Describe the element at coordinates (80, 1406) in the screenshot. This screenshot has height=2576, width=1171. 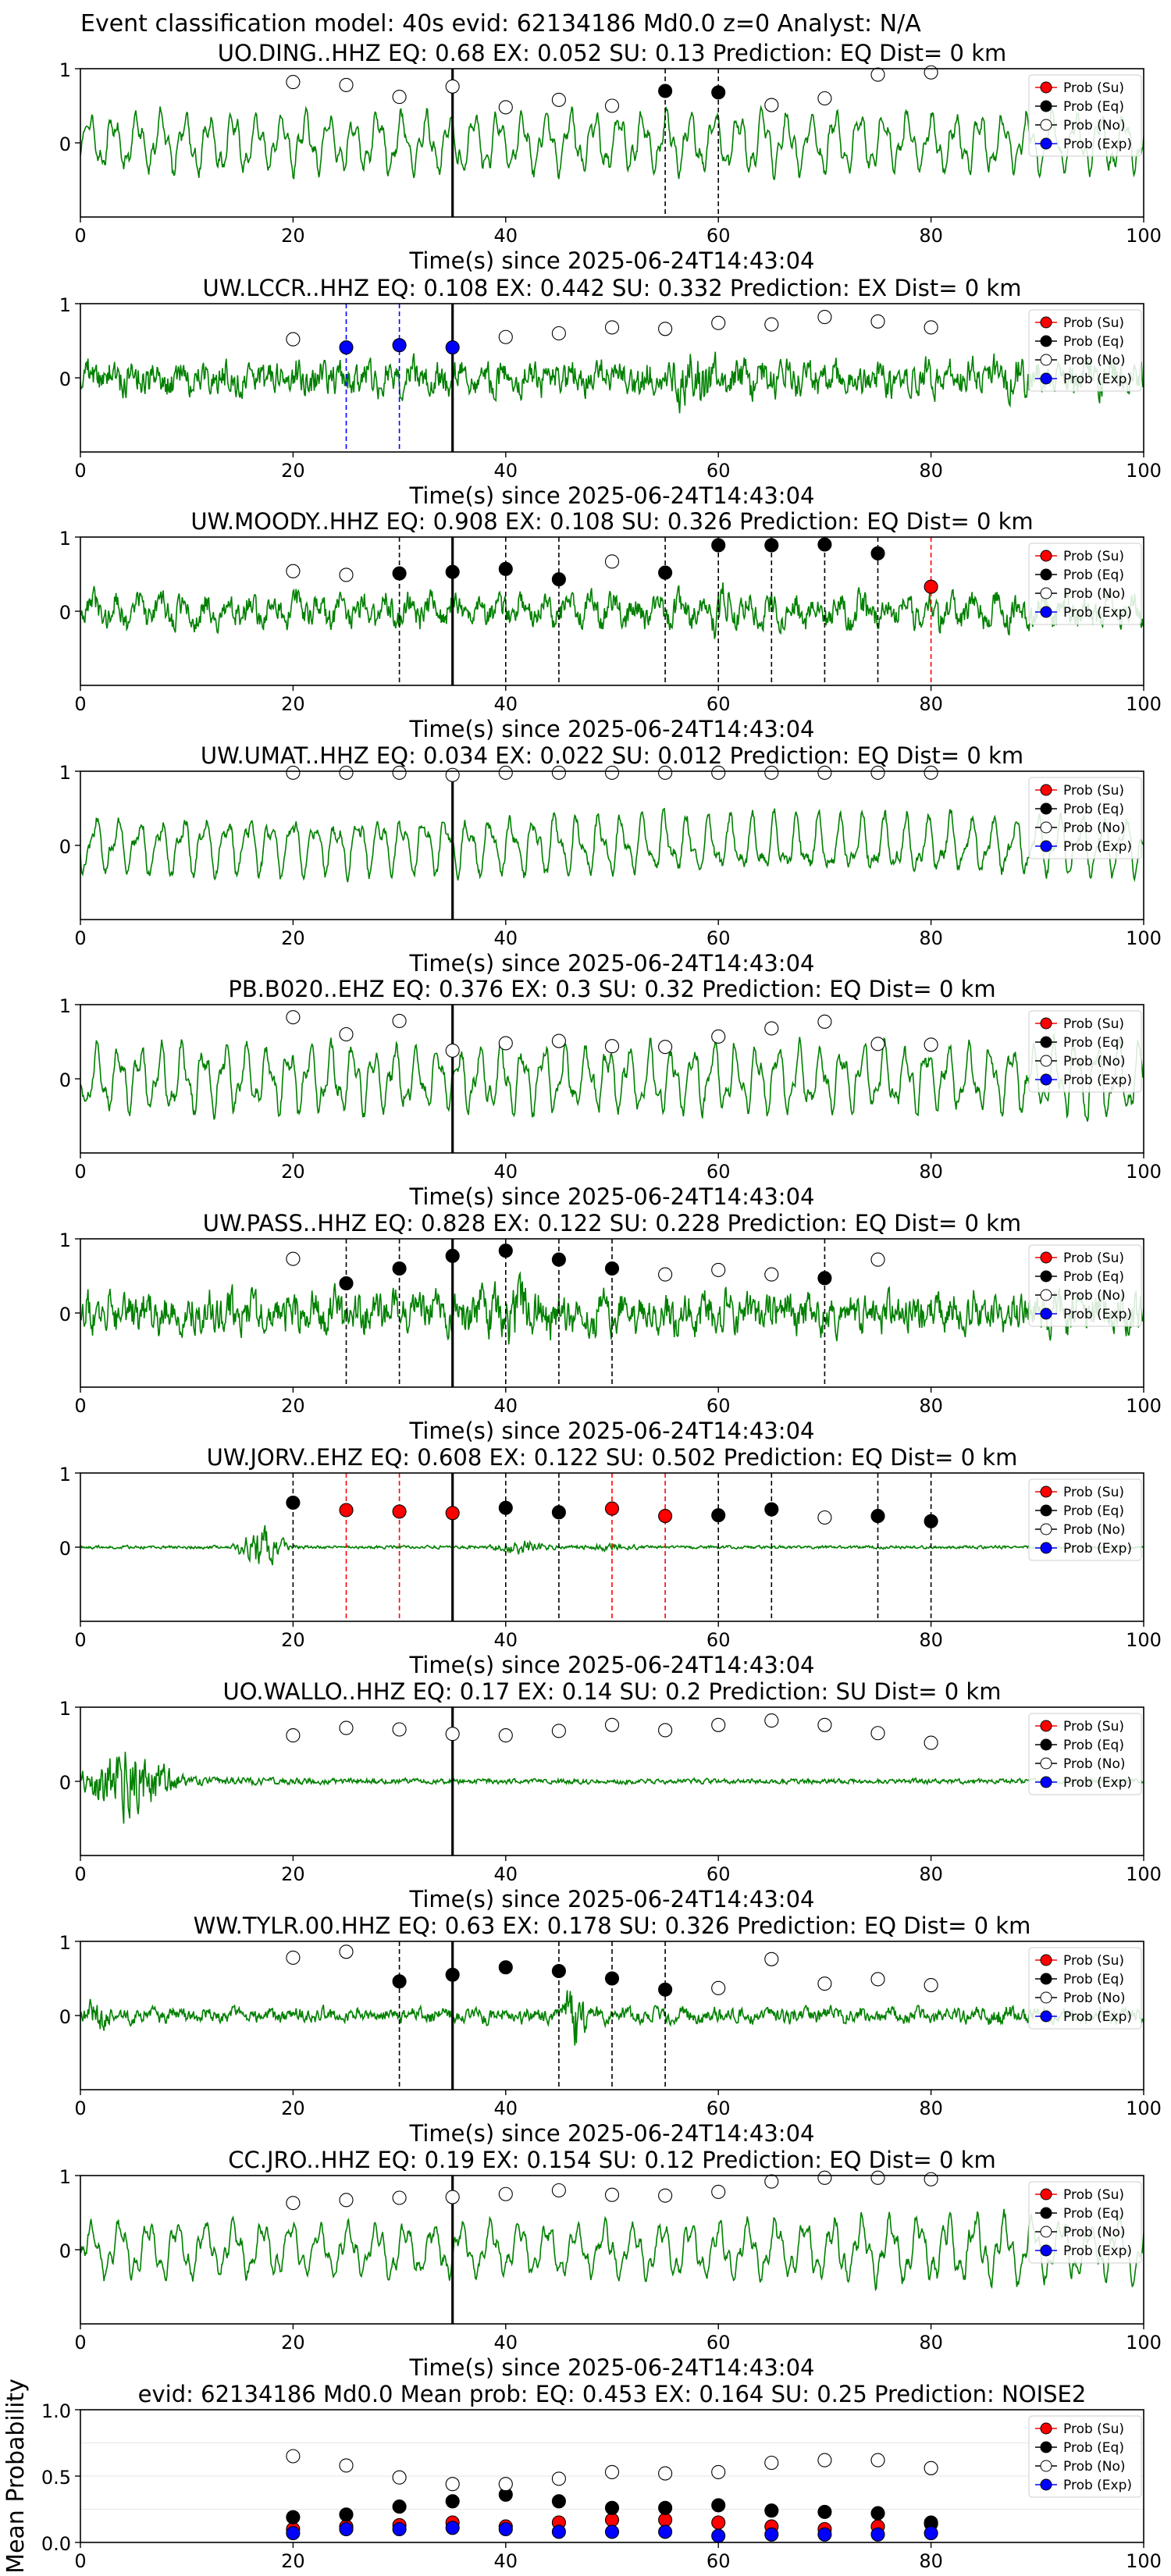
I see `x-tick-label: 0` at that location.